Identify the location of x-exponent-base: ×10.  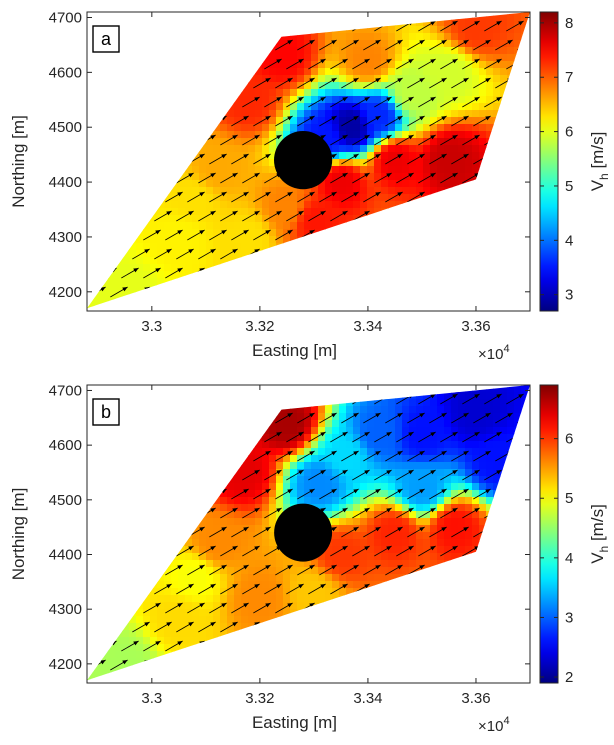
(490, 354).